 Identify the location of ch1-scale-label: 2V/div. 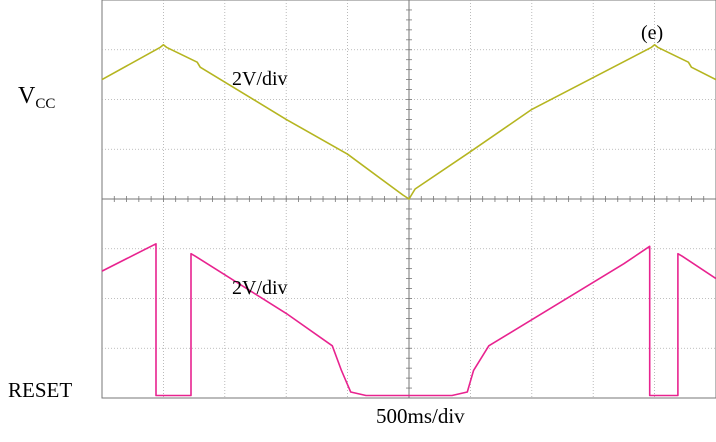
(260, 79).